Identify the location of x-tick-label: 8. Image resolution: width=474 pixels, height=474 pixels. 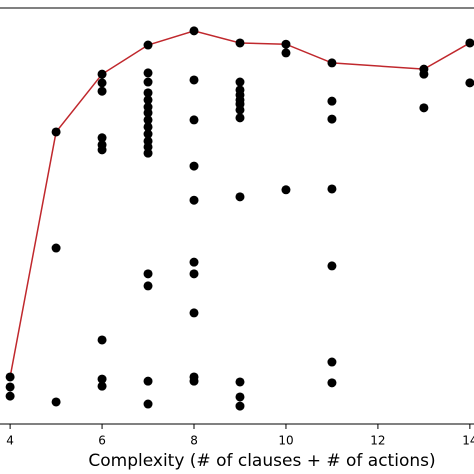
(194, 441).